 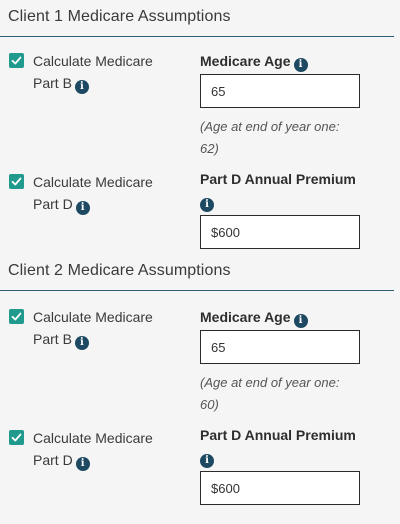 I want to click on note-line2: 62), so click(x=209, y=148).